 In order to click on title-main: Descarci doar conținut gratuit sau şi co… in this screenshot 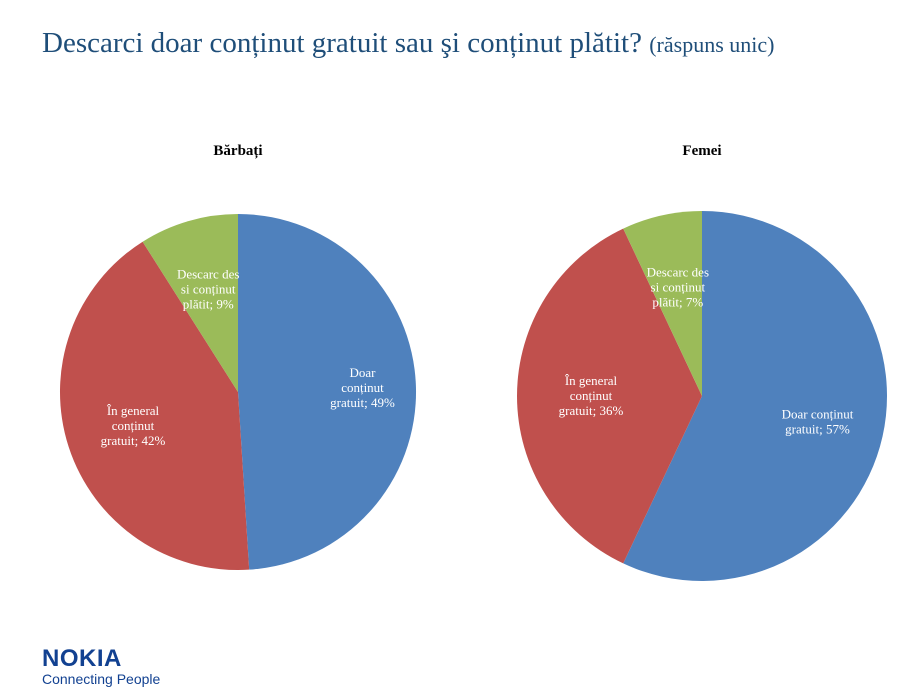, I will do `click(342, 43)`.